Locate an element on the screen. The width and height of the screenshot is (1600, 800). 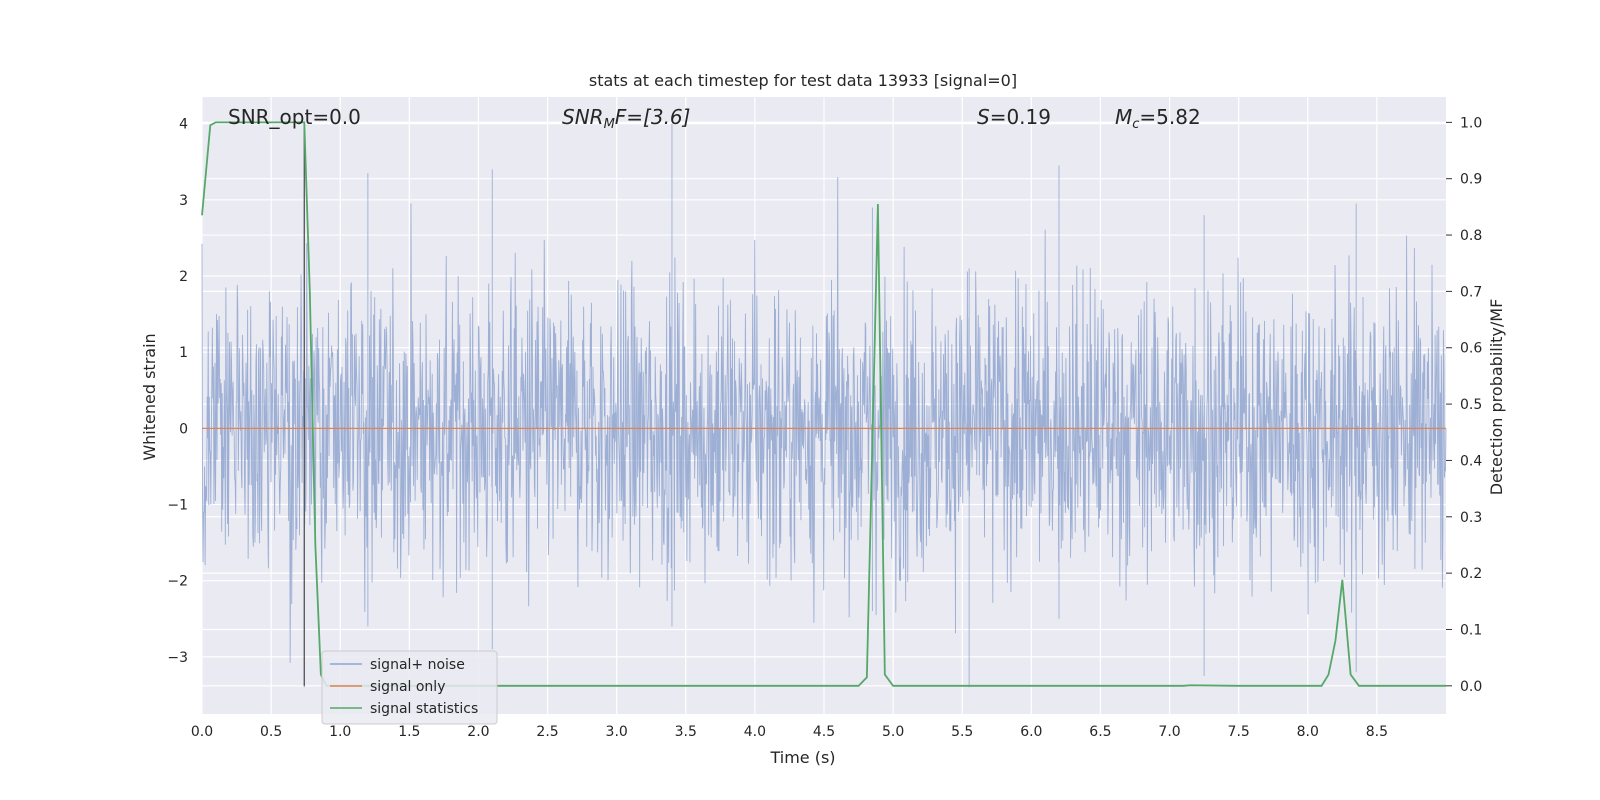
right-y-axis-ticks: 1.0 0.9 0.8 0.7 0.6 0.5 0.4 0.3 0.2 0.1 0.0 is located at coordinates (1464, 405).